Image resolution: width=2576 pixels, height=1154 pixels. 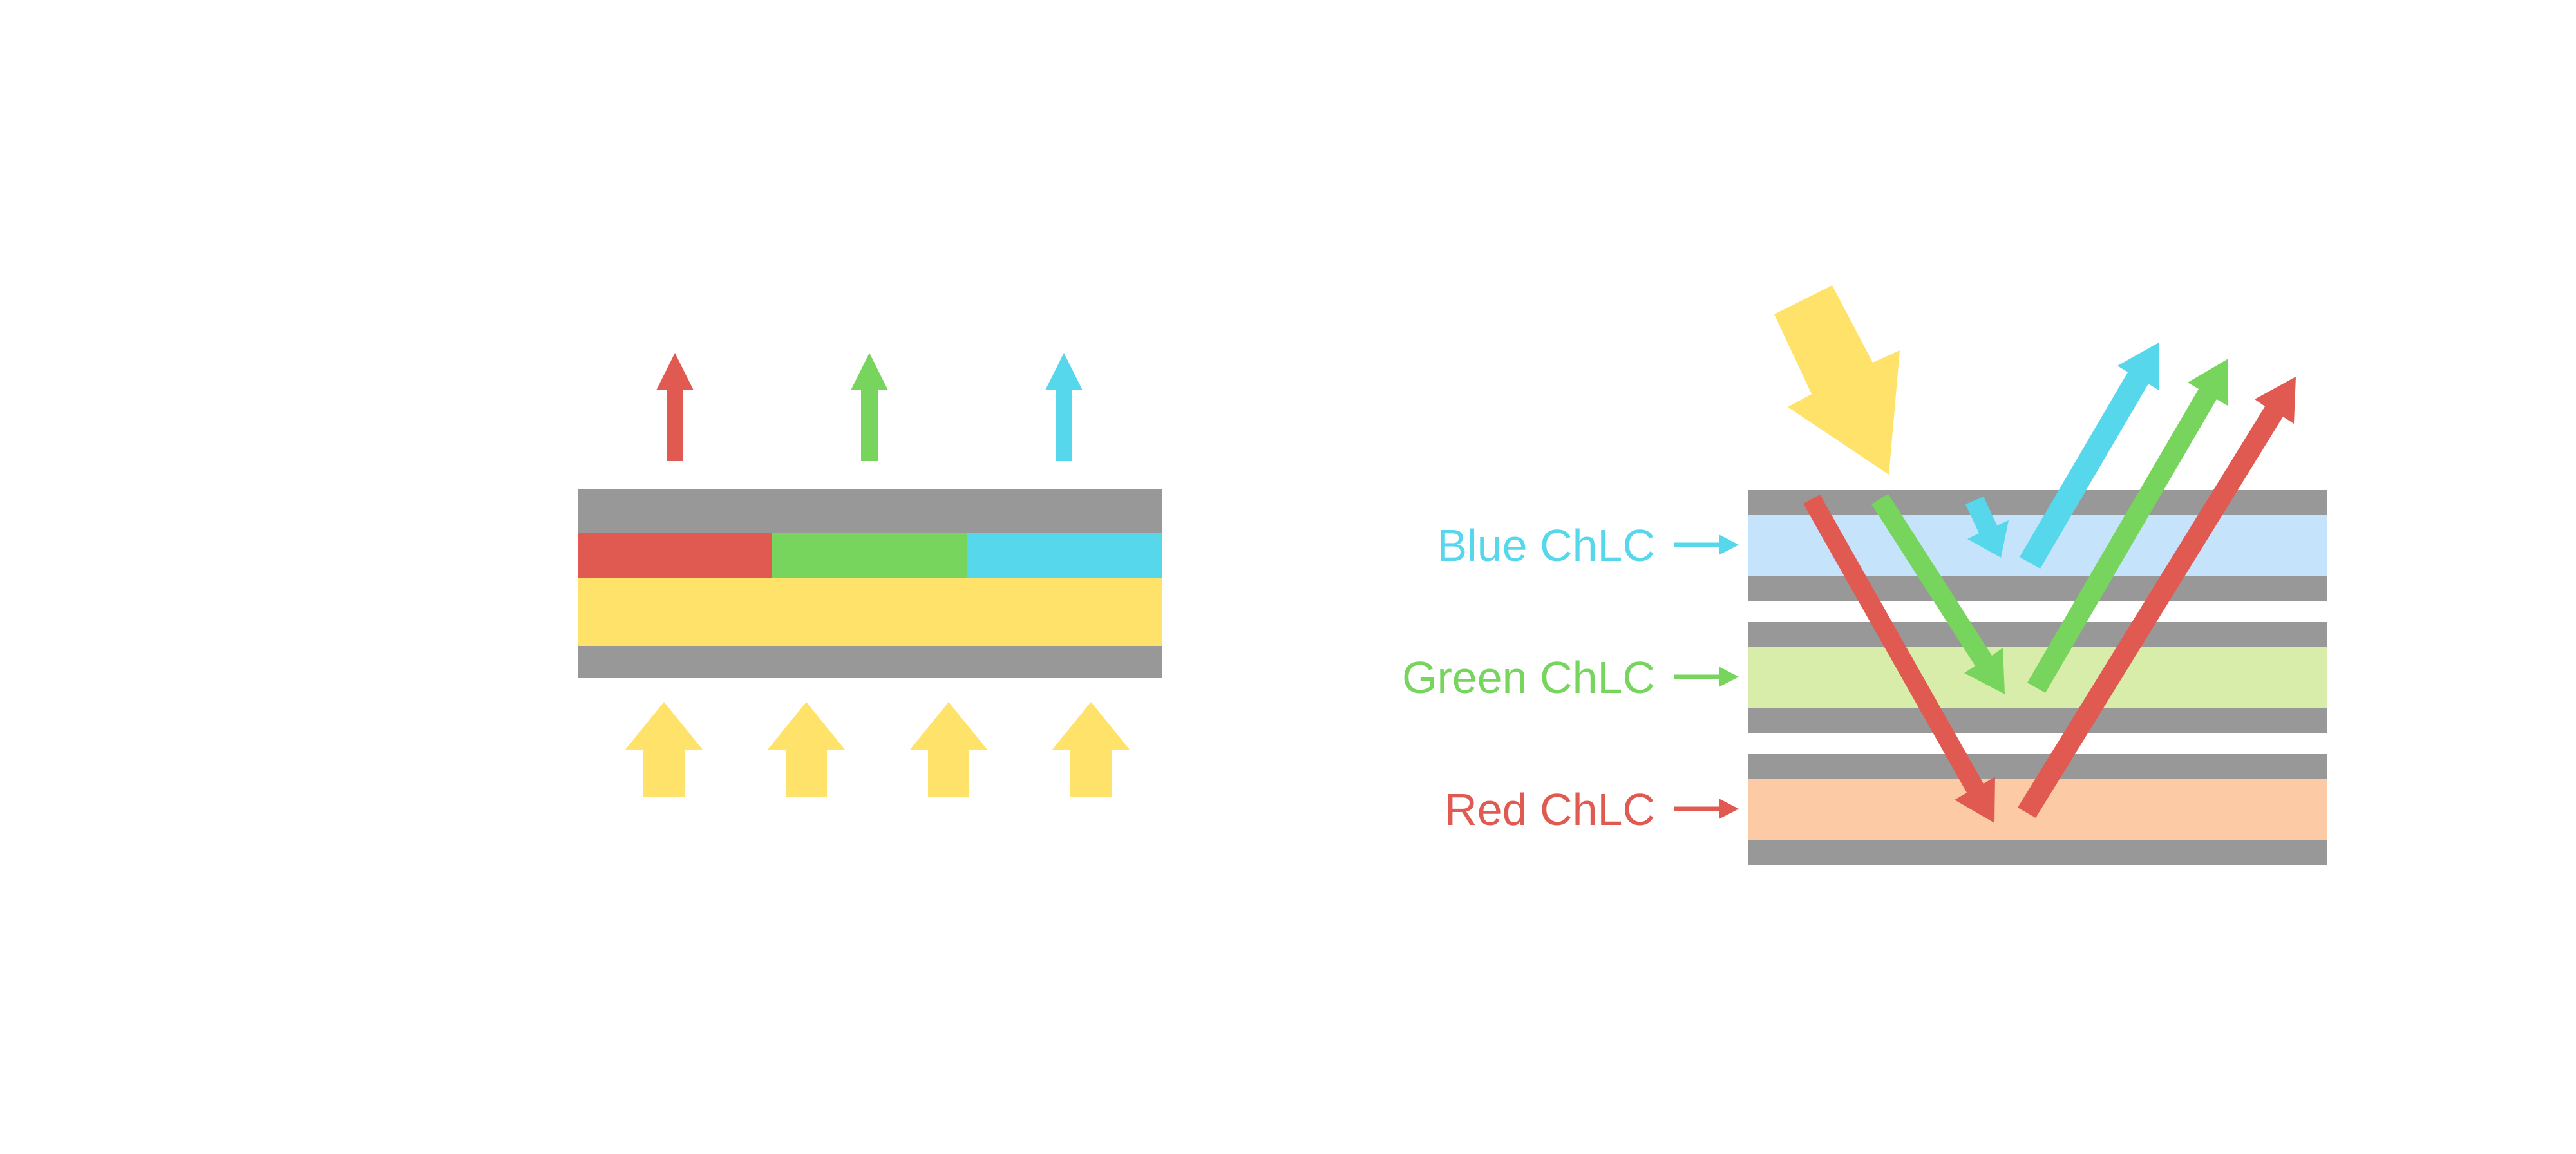 What do you see at coordinates (1546, 545) in the screenshot?
I see `blue-chlc-label: Blue ChLC` at bounding box center [1546, 545].